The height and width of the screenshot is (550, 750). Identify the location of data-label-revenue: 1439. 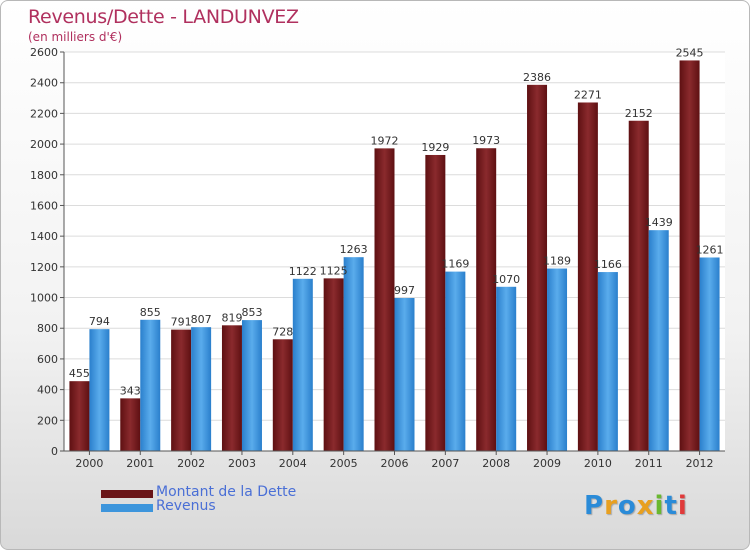
(659, 222).